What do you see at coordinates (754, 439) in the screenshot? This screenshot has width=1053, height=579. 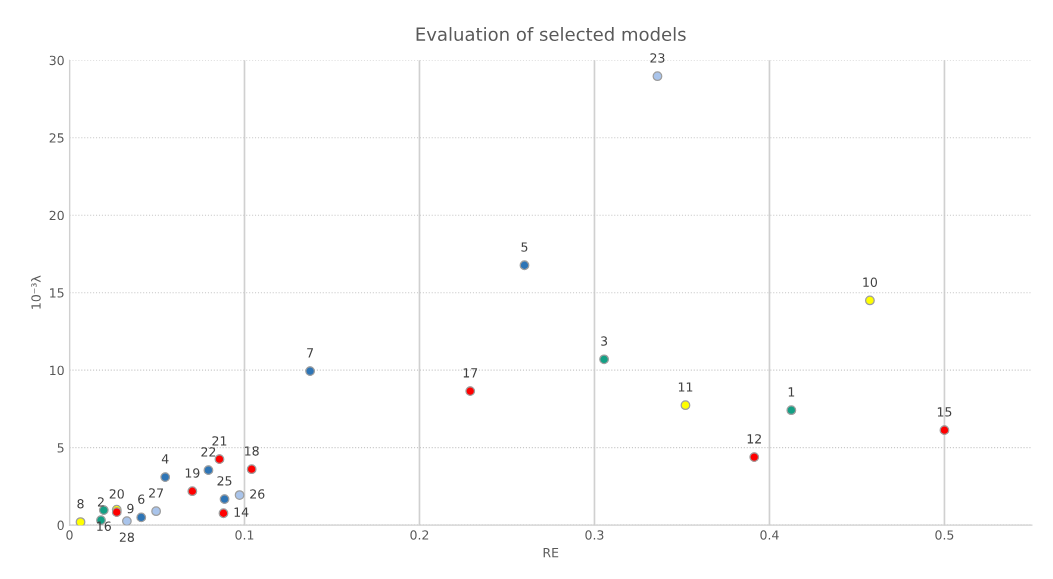 I see `annotation: 12` at bounding box center [754, 439].